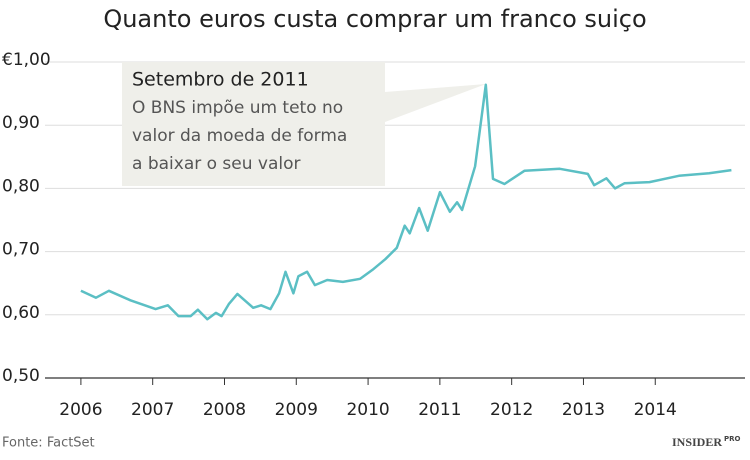  What do you see at coordinates (216, 164) in the screenshot?
I see `annotation-text: a baixar o seu valor` at bounding box center [216, 164].